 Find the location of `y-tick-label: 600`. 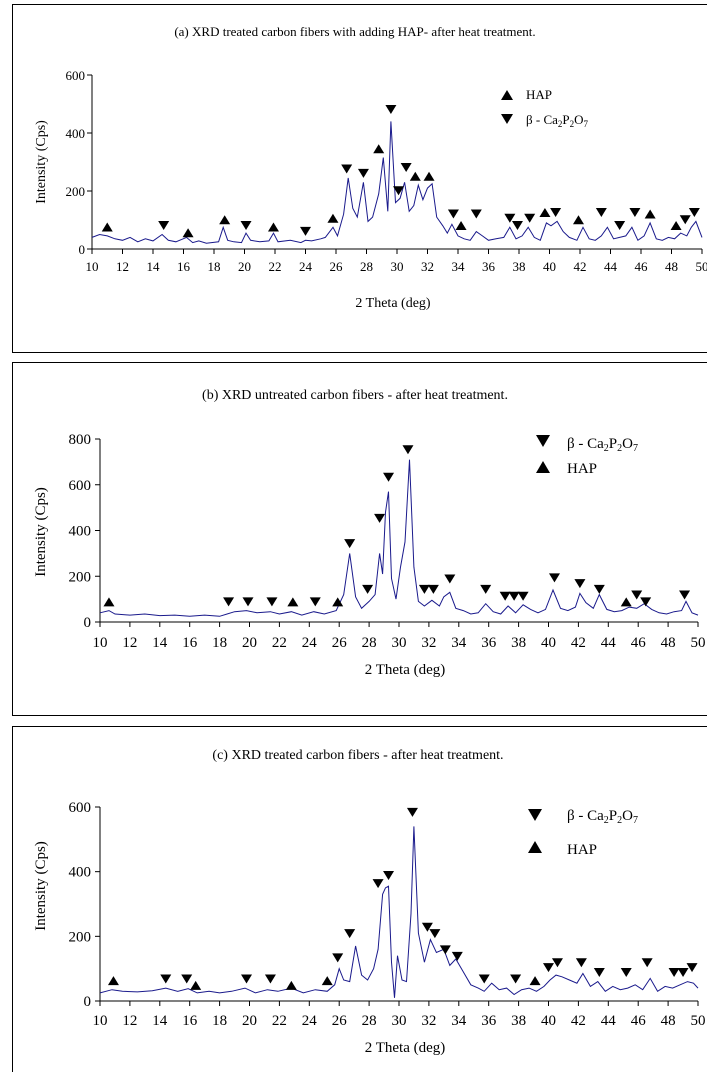

y-tick-label: 600 is located at coordinates (76, 75).